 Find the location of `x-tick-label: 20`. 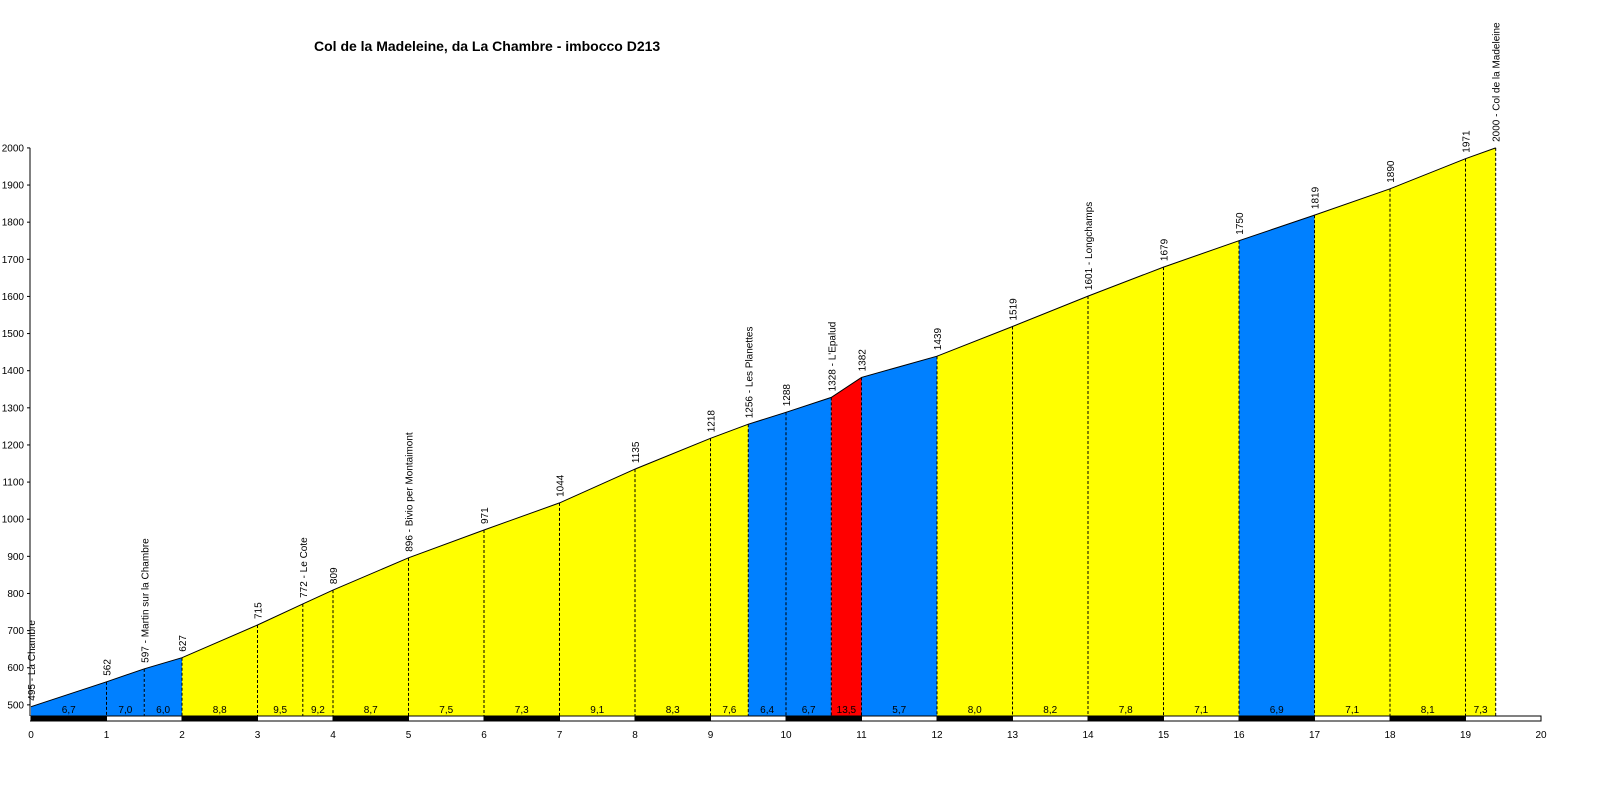

x-tick-label: 20 is located at coordinates (1541, 735).